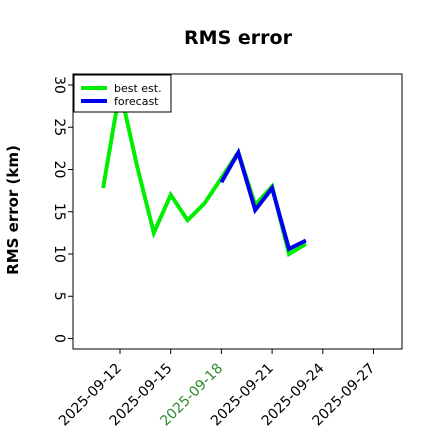  Describe the element at coordinates (136, 101) in the screenshot. I see `legend-label: forecast` at that location.